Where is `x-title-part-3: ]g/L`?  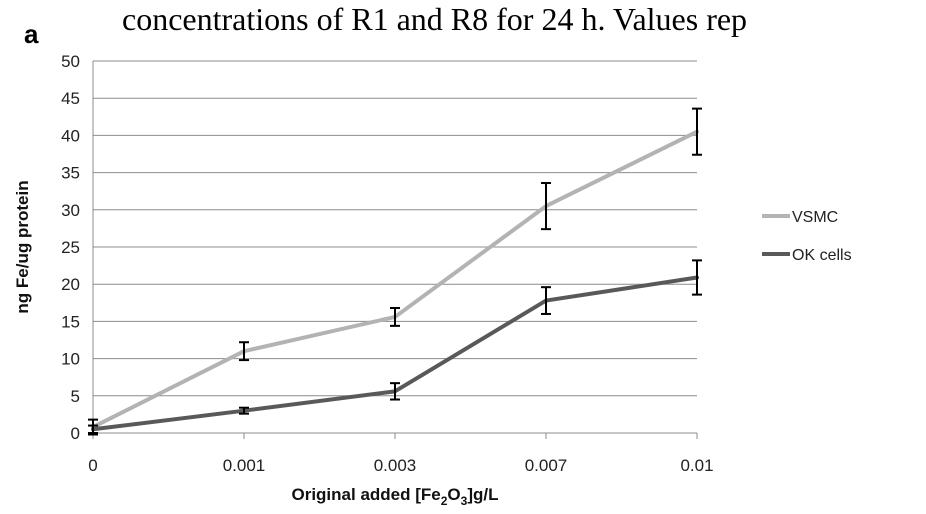
x-title-part-3: ]g/L is located at coordinates (482, 494).